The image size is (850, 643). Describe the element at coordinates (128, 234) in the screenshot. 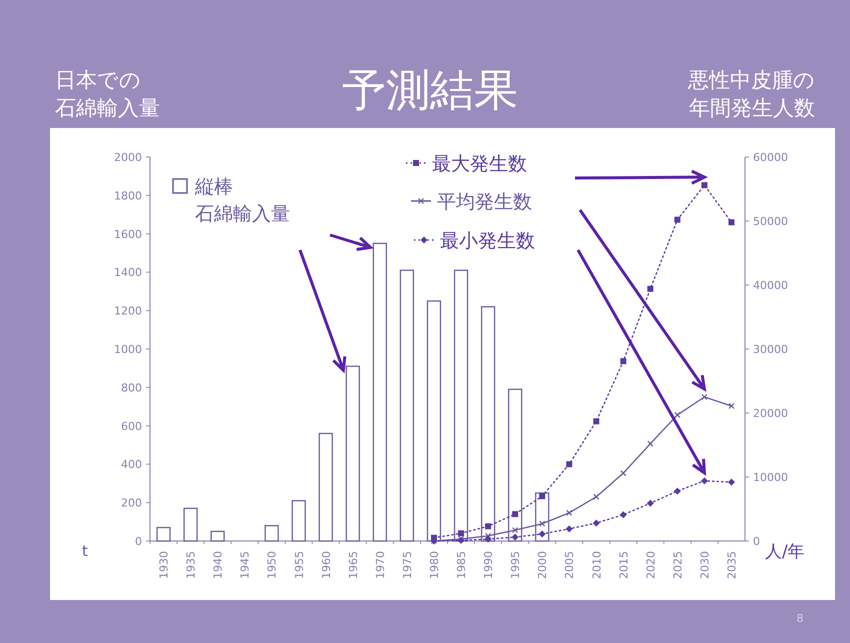

I see `y-tick-label: 1600` at that location.